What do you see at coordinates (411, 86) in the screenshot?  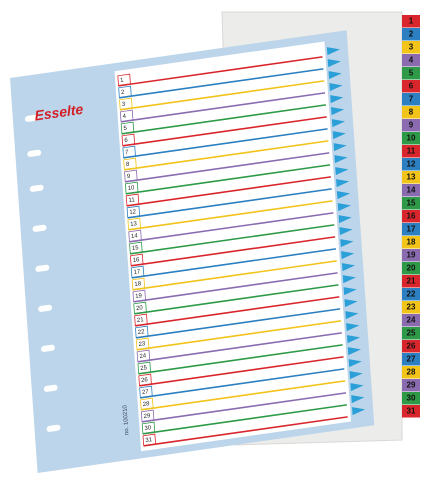 I see `tab-number: 6` at bounding box center [411, 86].